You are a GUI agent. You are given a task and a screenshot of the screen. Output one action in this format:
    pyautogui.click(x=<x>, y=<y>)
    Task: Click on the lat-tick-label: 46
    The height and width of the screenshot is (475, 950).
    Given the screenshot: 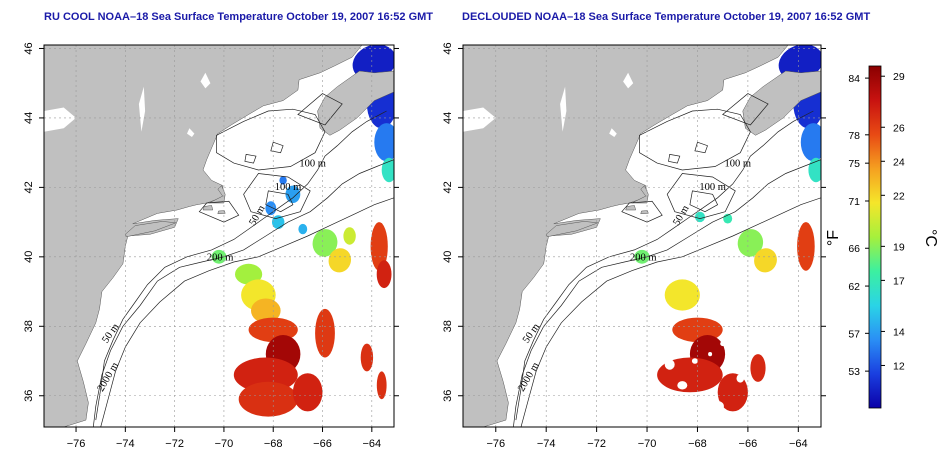 What is the action you would take?
    pyautogui.click(x=29, y=48)
    